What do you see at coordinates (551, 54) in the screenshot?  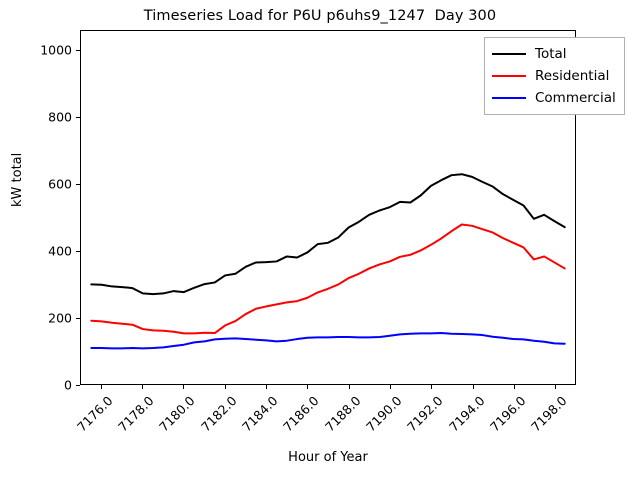 I see `legend-label-total: Total` at bounding box center [551, 54].